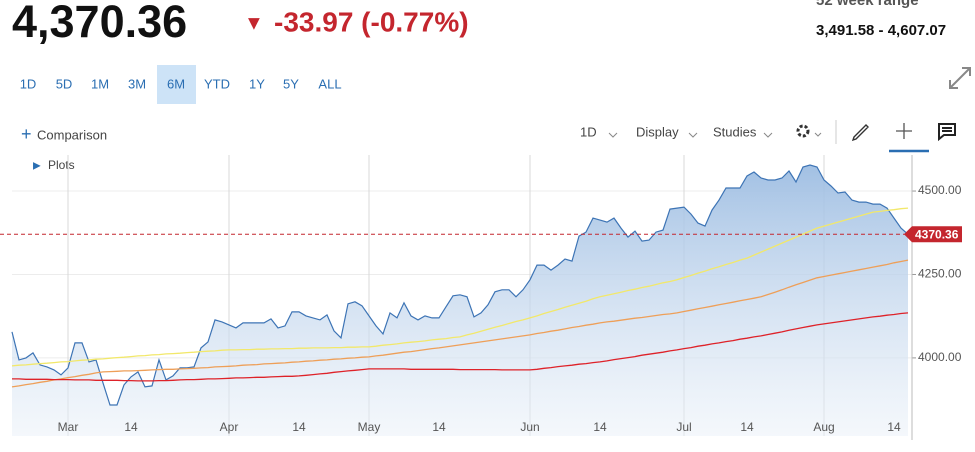  What do you see at coordinates (291, 83) in the screenshot?
I see `range-button: 5Y` at bounding box center [291, 83].